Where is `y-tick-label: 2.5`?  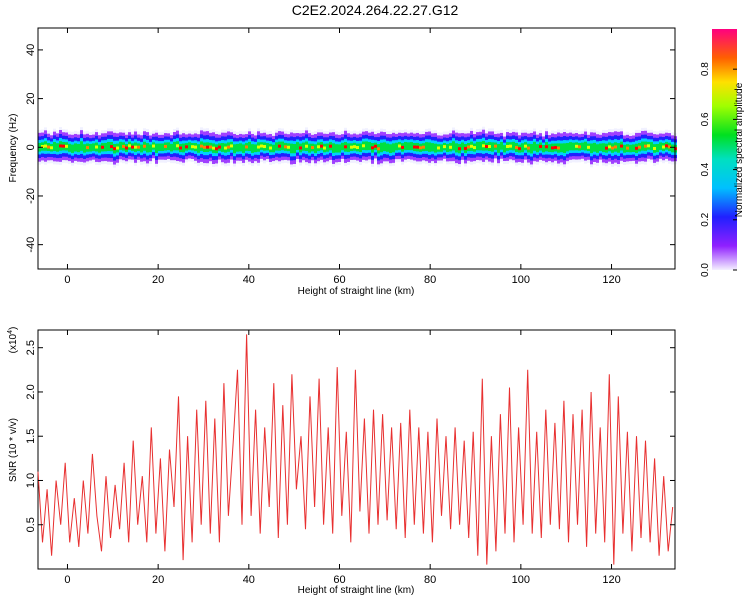
y-tick-label: 2.5 is located at coordinates (31, 347).